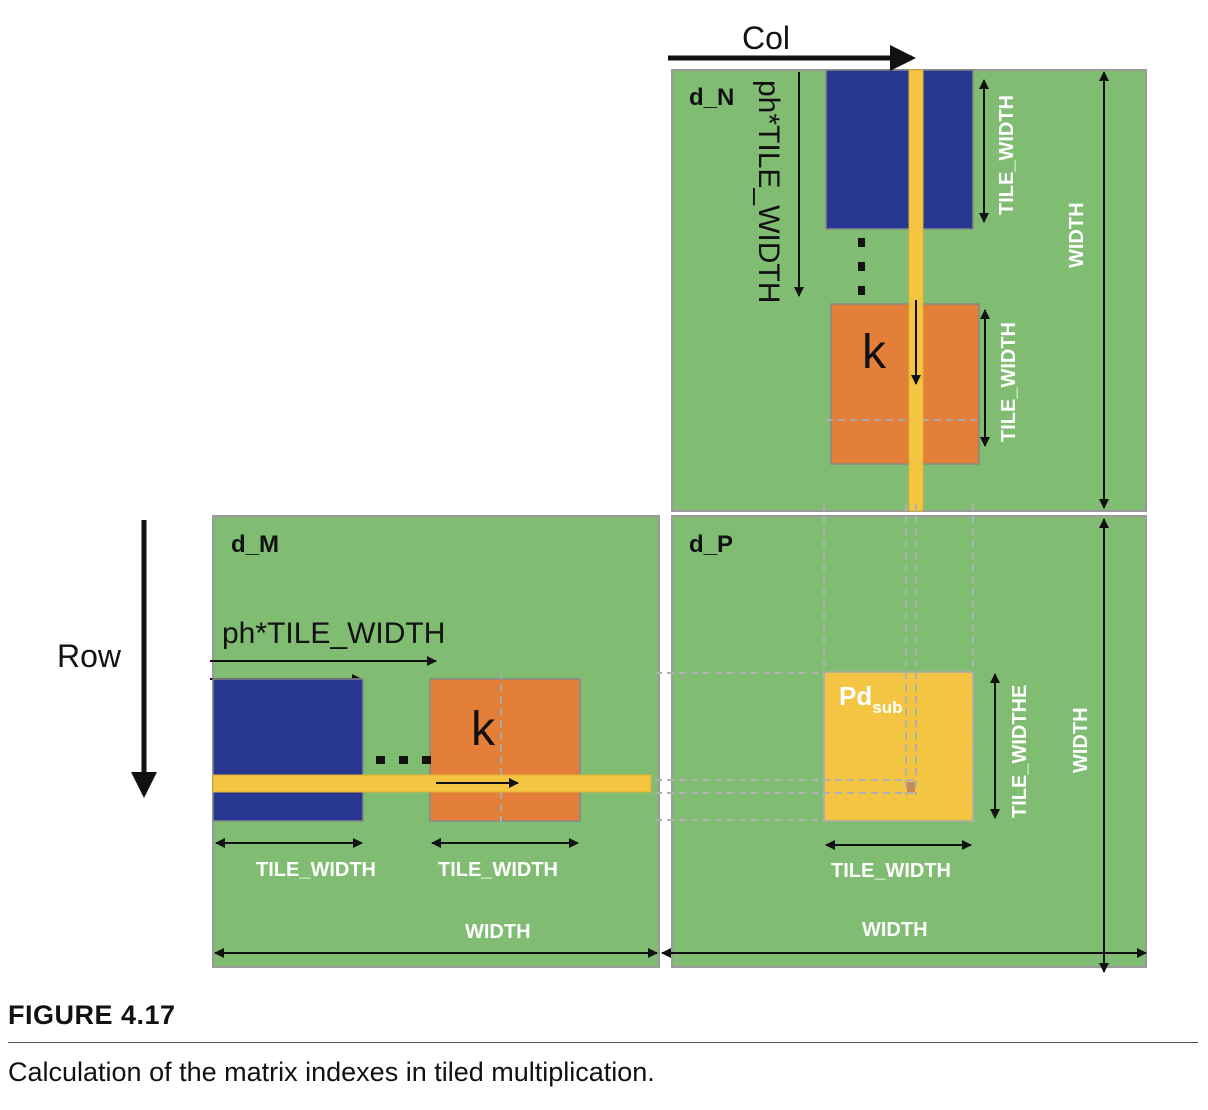  What do you see at coordinates (89, 656) in the screenshot?
I see `row-label: Row` at bounding box center [89, 656].